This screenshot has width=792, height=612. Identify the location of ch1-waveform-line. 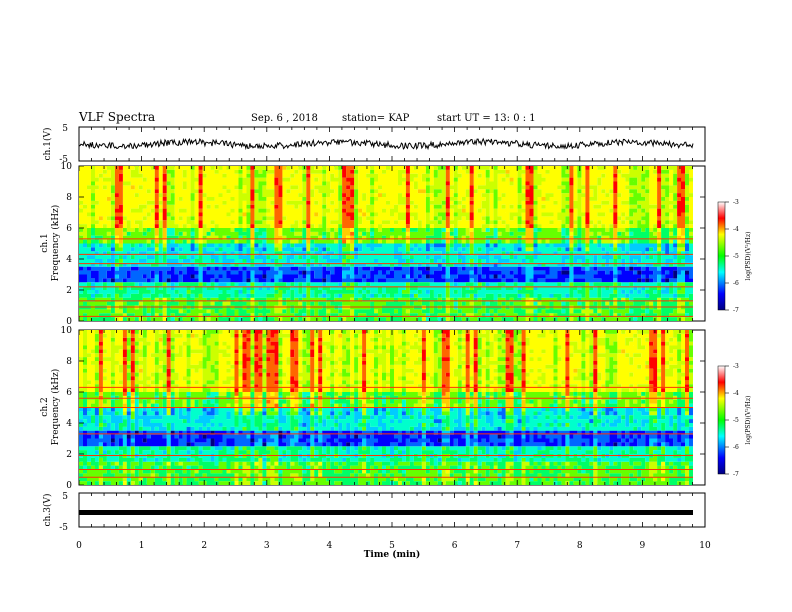
(386, 144).